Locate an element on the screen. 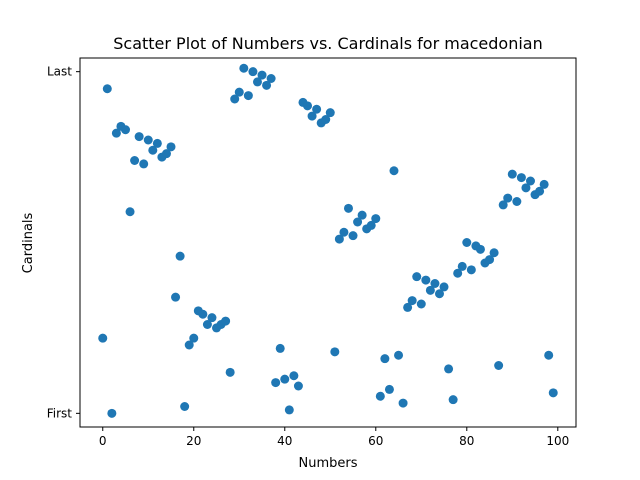 The width and height of the screenshot is (640, 480). x-axis-label: Numbers is located at coordinates (328, 463).